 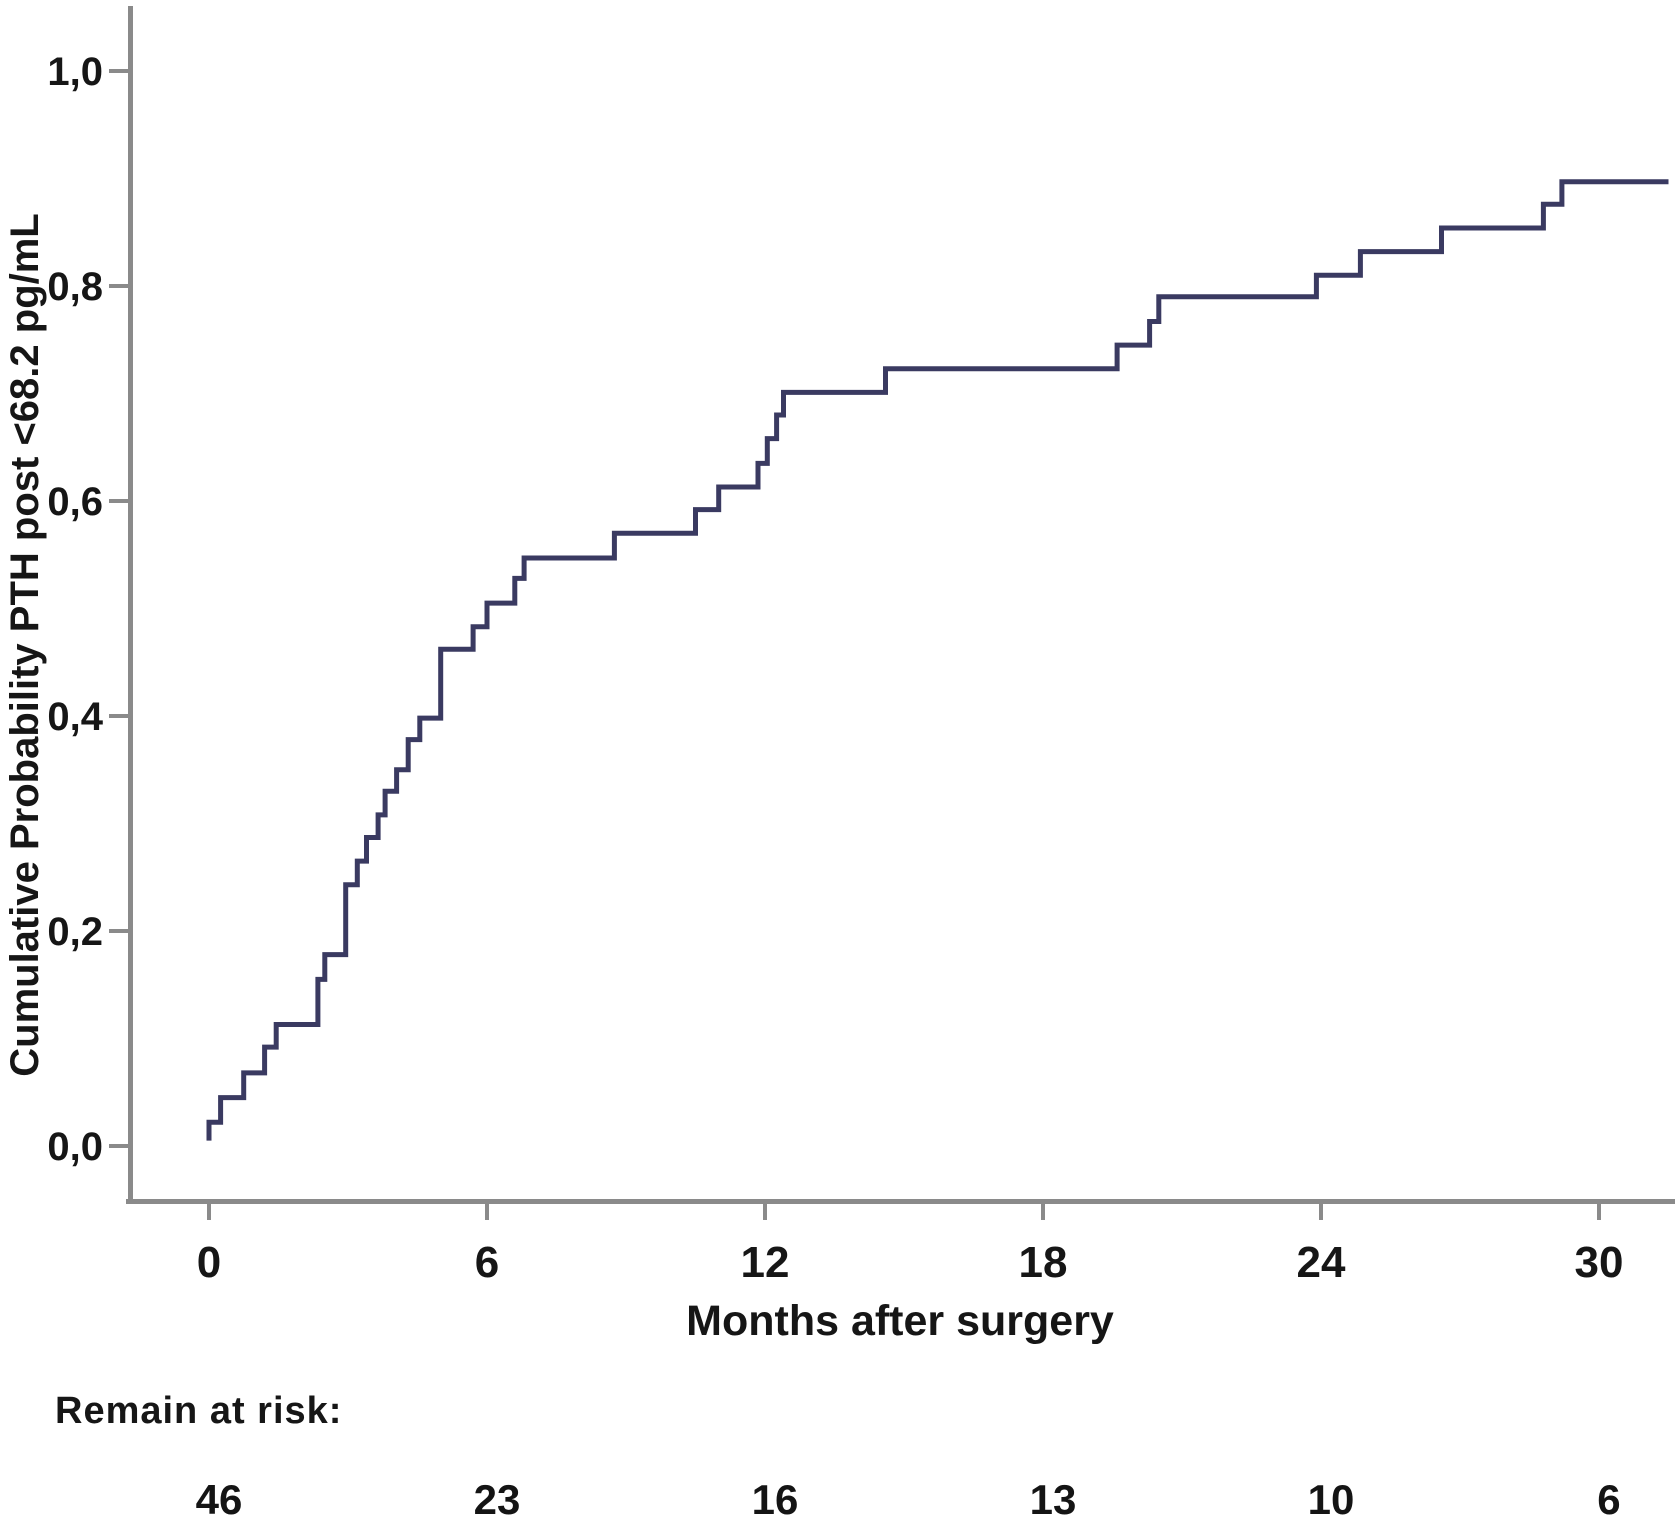 I want to click on risk-count: 6, so click(x=1609, y=1499).